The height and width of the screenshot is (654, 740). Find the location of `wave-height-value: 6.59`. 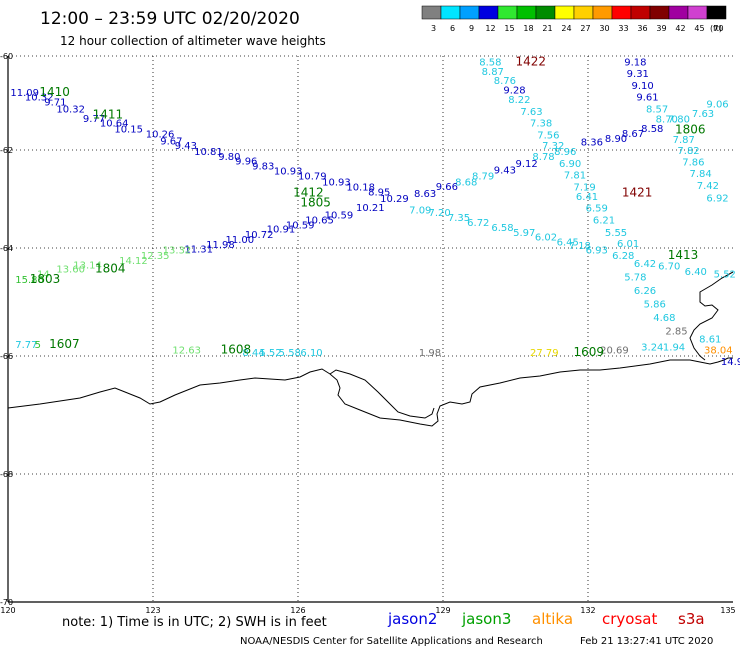

wave-height-value: 6.59 is located at coordinates (597, 208).